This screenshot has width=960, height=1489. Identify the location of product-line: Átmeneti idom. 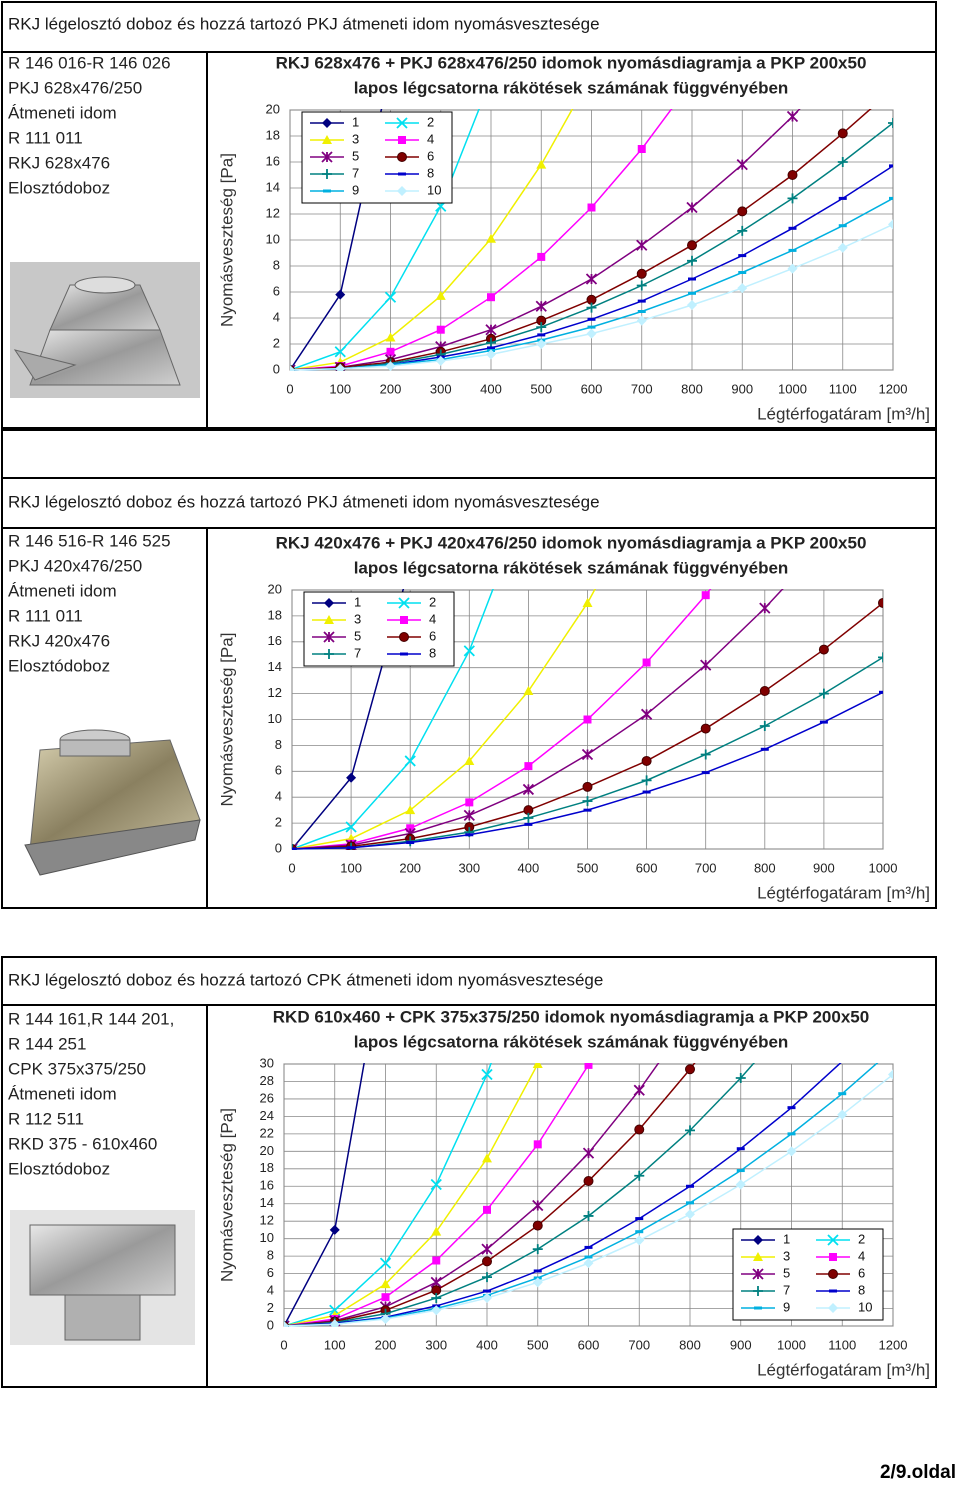
(62, 112).